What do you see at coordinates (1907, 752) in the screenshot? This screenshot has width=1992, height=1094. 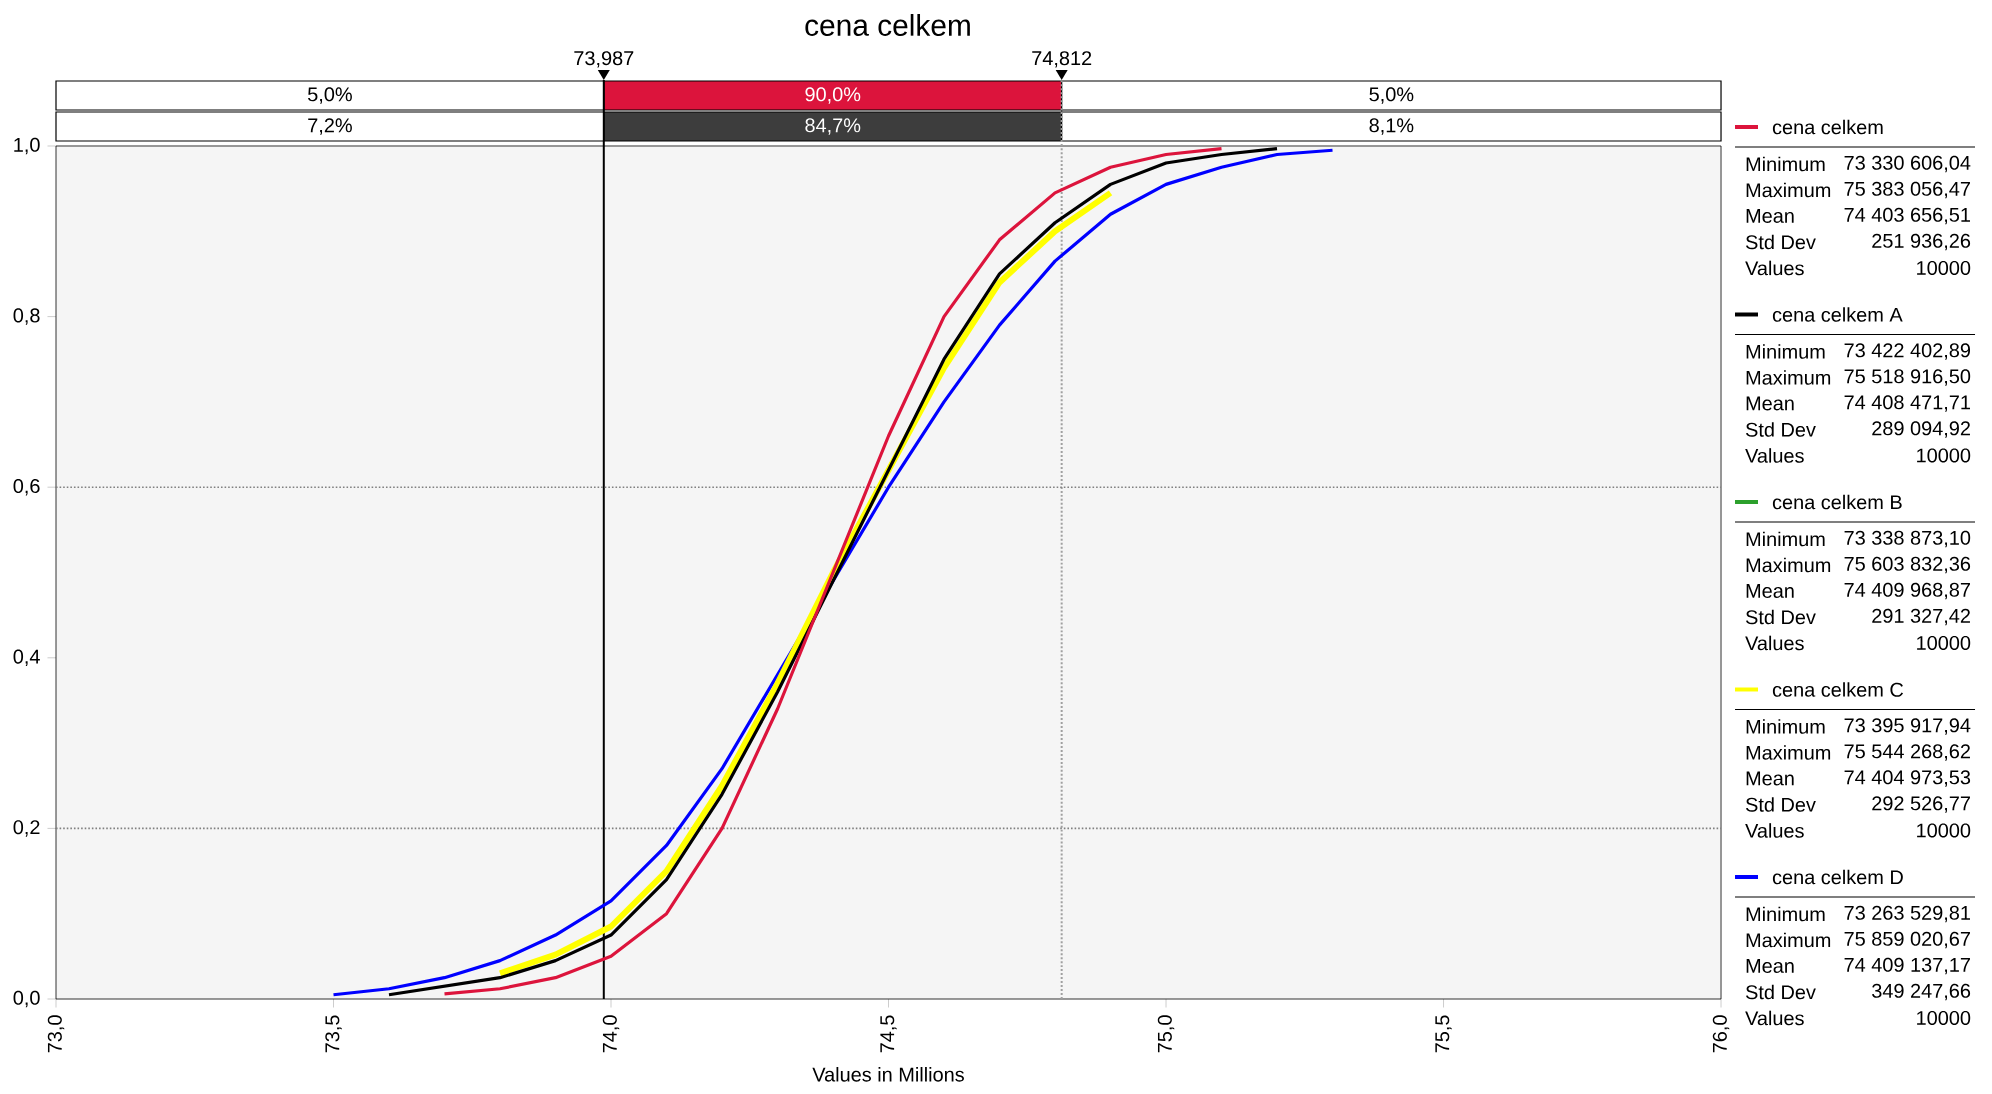 I see `text: 75 544 268,62` at bounding box center [1907, 752].